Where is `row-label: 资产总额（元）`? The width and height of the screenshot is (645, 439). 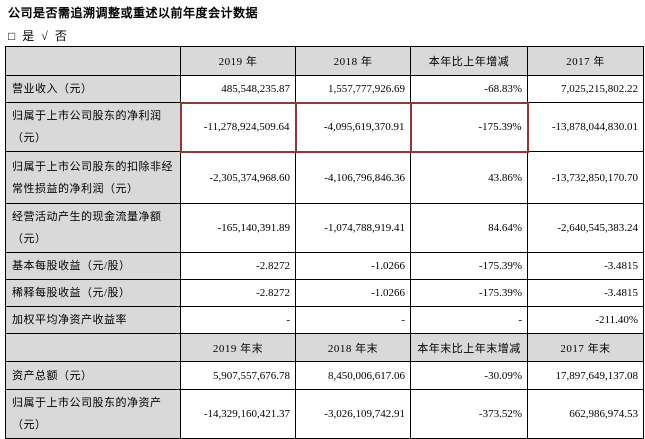 row-label: 资产总额（元） is located at coordinates (93, 375).